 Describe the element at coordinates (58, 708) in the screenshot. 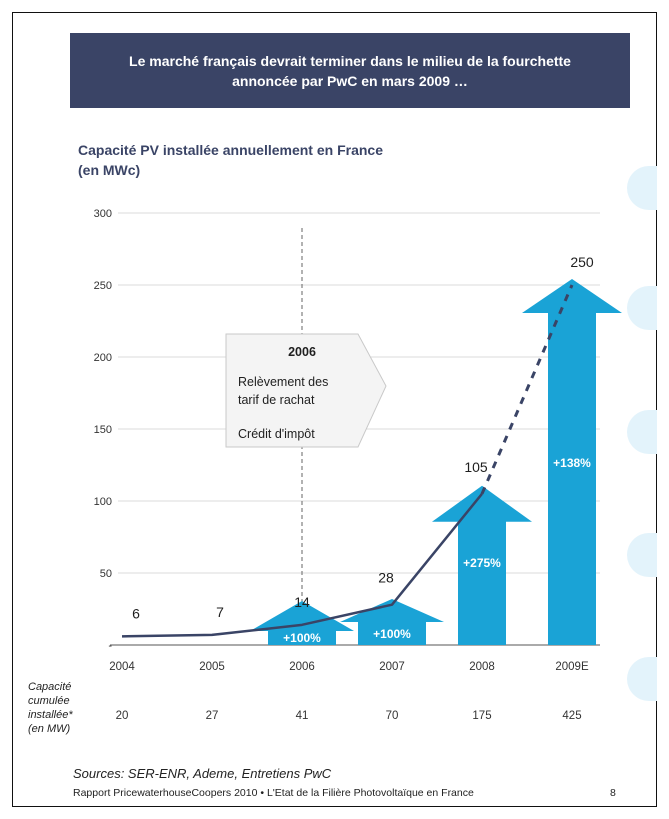

I see `cumulative-capacity-label: Capacité cumulée installée* (en MW)` at that location.